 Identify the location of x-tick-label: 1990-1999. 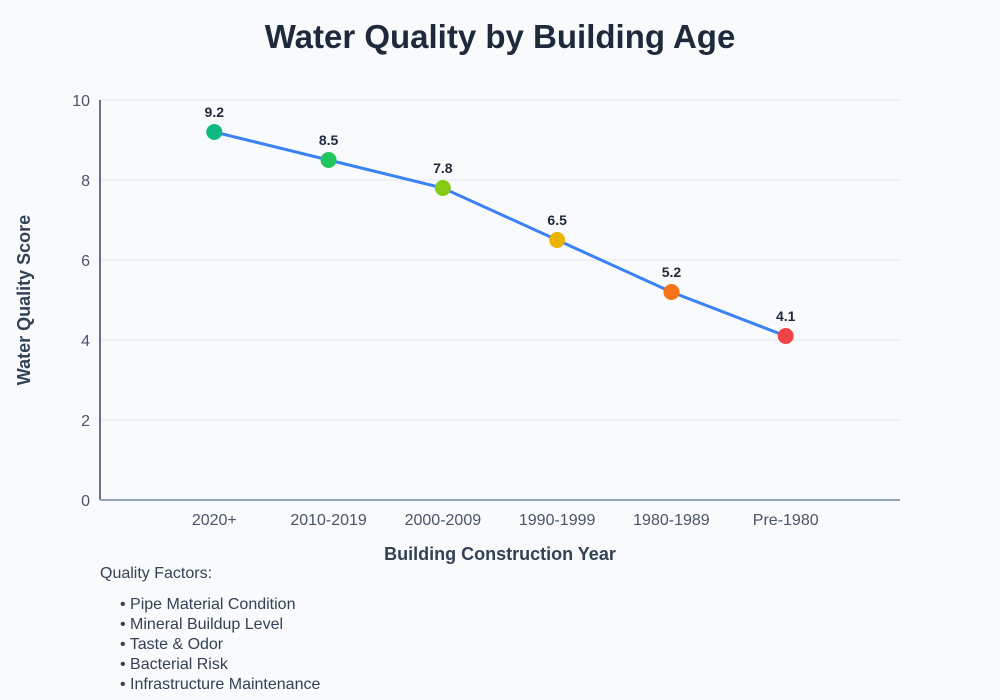
(557, 520).